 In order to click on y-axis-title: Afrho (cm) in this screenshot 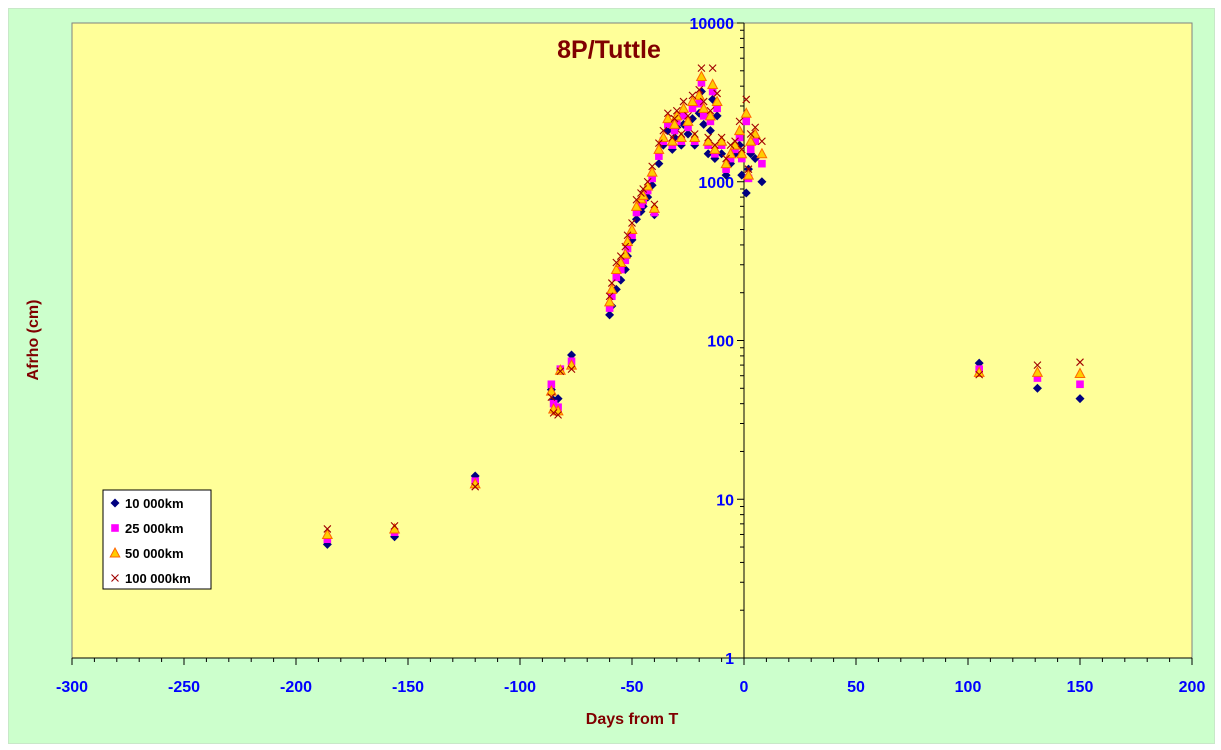, I will do `click(33, 340)`.